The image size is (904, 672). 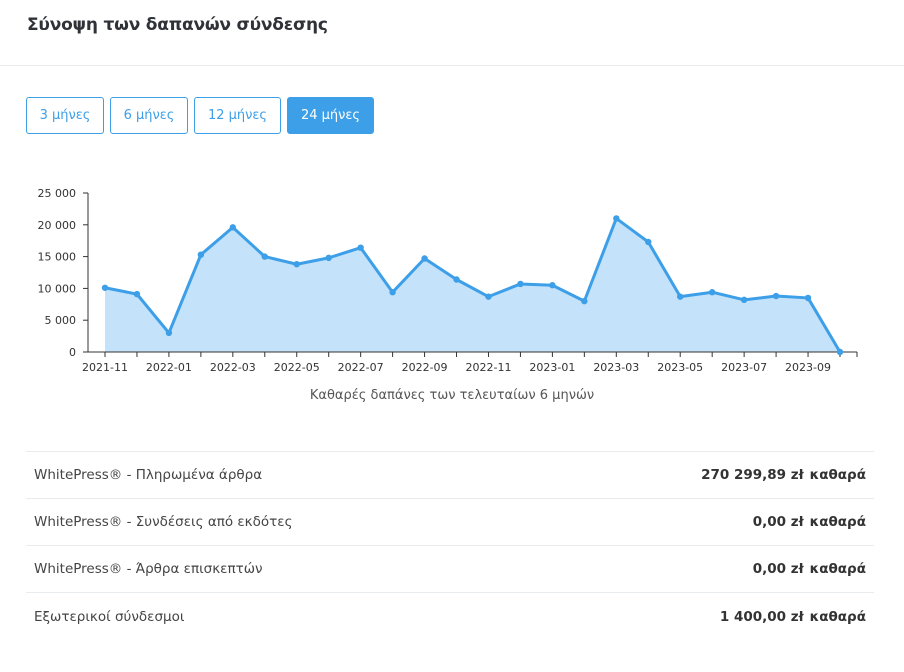 What do you see at coordinates (744, 367) in the screenshot?
I see `x-tick-label: 2023-07` at bounding box center [744, 367].